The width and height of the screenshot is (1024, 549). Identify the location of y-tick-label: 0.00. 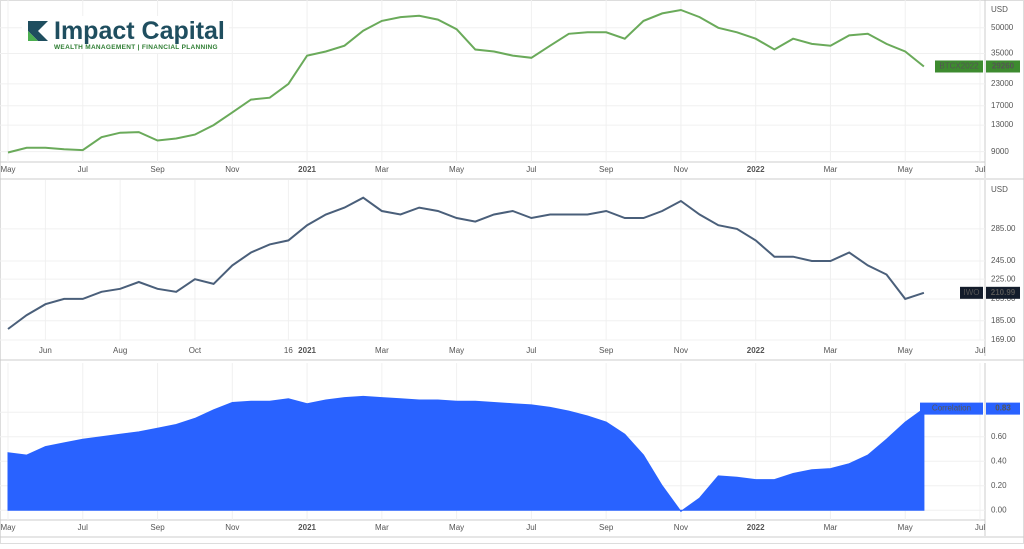
(999, 509).